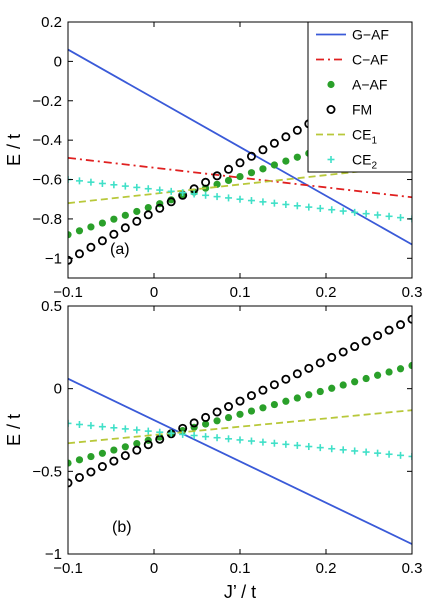 This screenshot has width=436, height=612. Describe the element at coordinates (352, 162) in the screenshot. I see `legend-item-ce2: CE2` at that location.